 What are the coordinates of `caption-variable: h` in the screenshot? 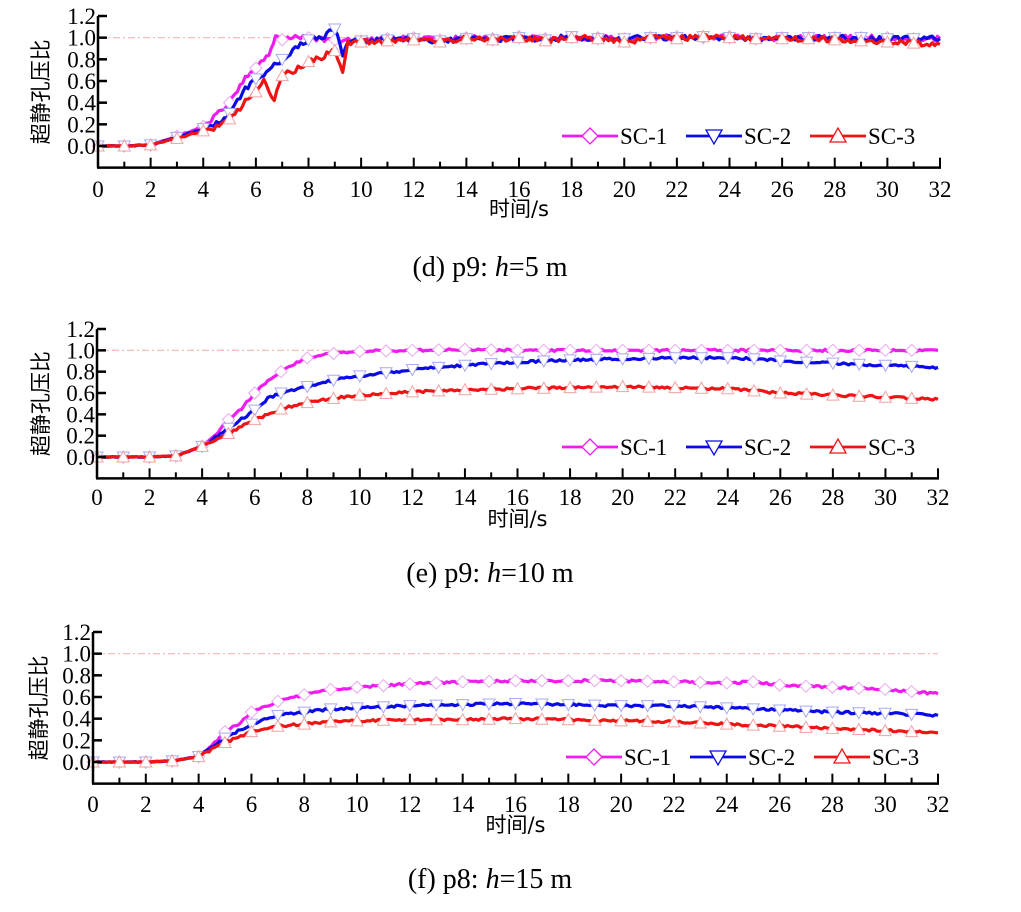 It's located at (494, 573).